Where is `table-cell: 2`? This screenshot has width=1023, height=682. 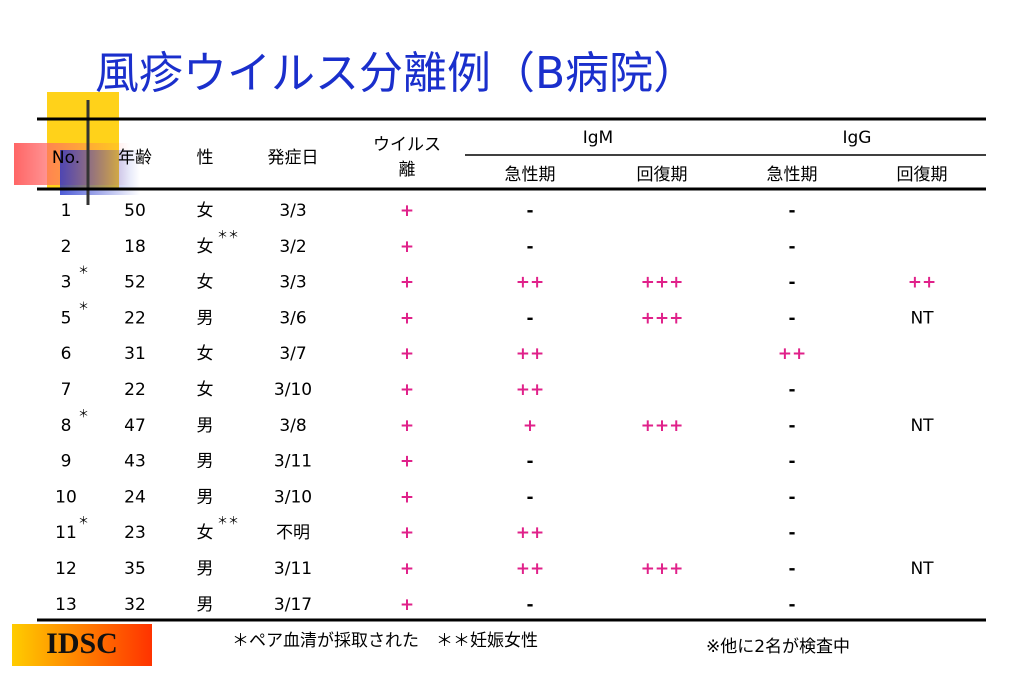
table-cell: 2 is located at coordinates (66, 247).